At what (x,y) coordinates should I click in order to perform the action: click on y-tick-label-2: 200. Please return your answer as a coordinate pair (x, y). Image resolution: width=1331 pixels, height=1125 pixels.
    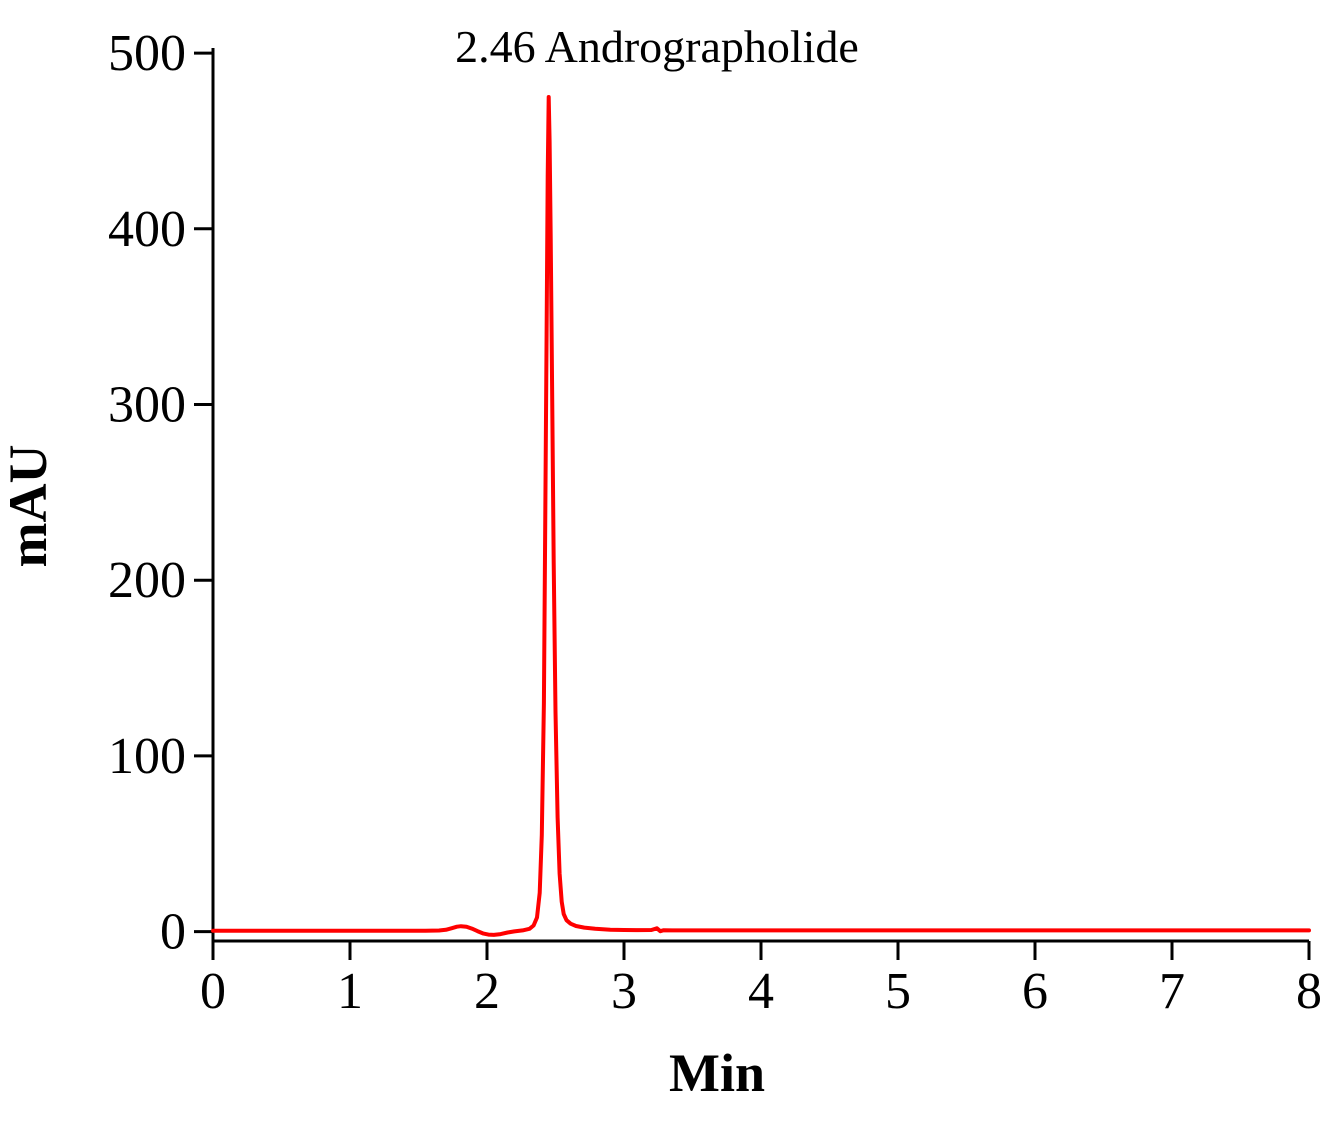
    Looking at the image, I should click on (147, 580).